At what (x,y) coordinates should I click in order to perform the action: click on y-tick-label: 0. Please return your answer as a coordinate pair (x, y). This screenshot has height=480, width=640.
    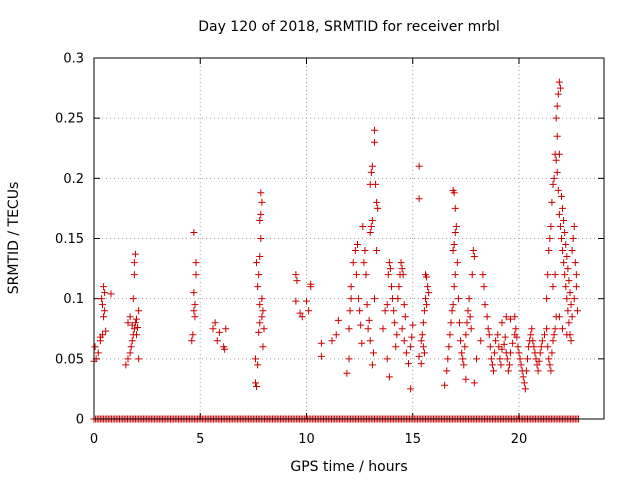
    Looking at the image, I should click on (80, 420).